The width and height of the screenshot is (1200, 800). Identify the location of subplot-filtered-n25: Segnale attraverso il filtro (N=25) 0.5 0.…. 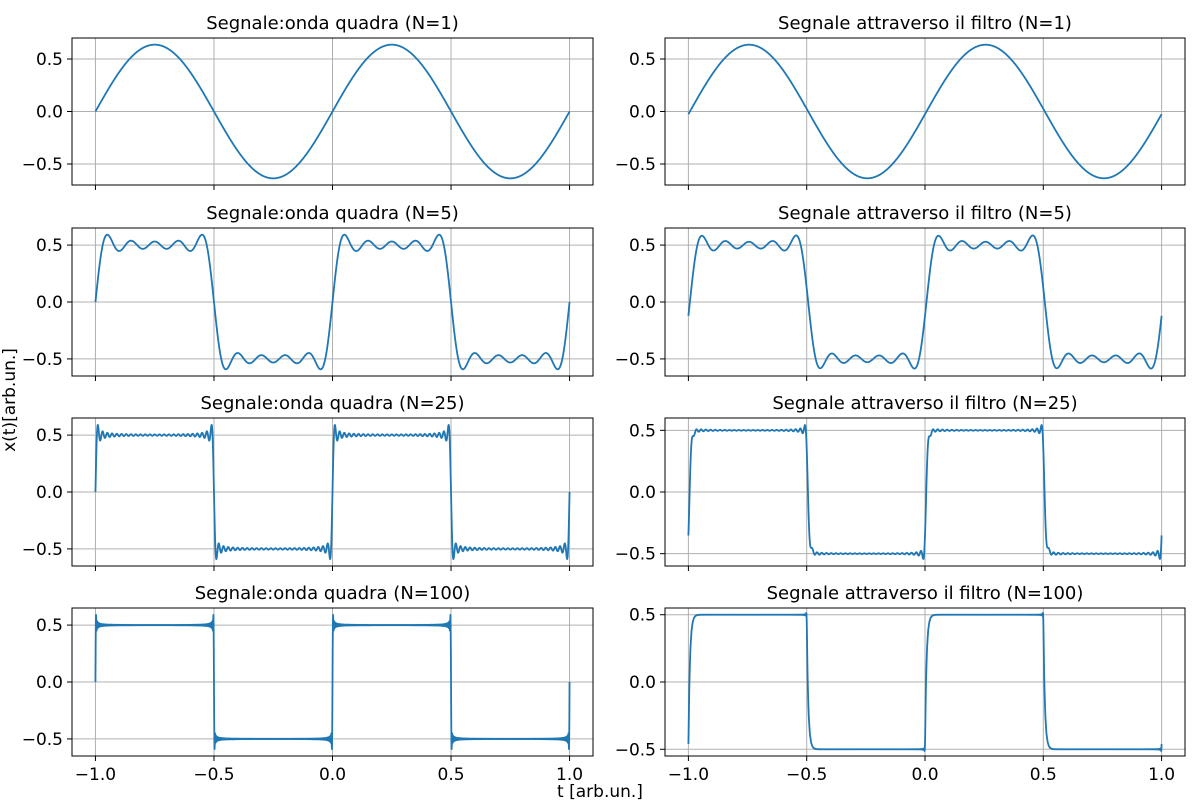
(900, 482).